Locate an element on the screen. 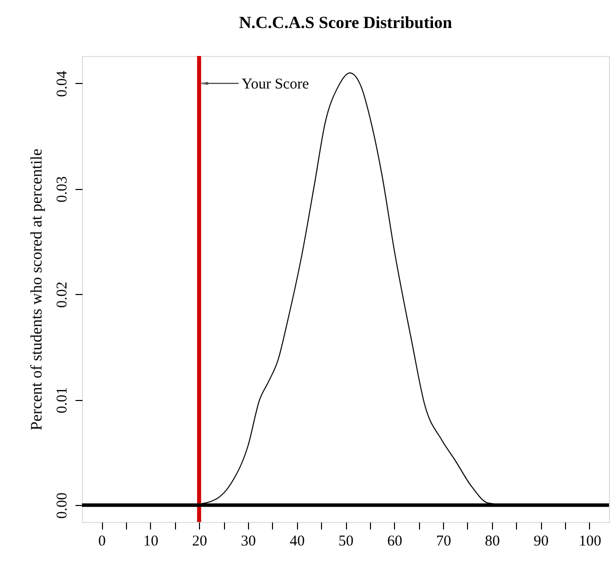 The image size is (610, 568). x-tick-label: 10 is located at coordinates (150, 542).